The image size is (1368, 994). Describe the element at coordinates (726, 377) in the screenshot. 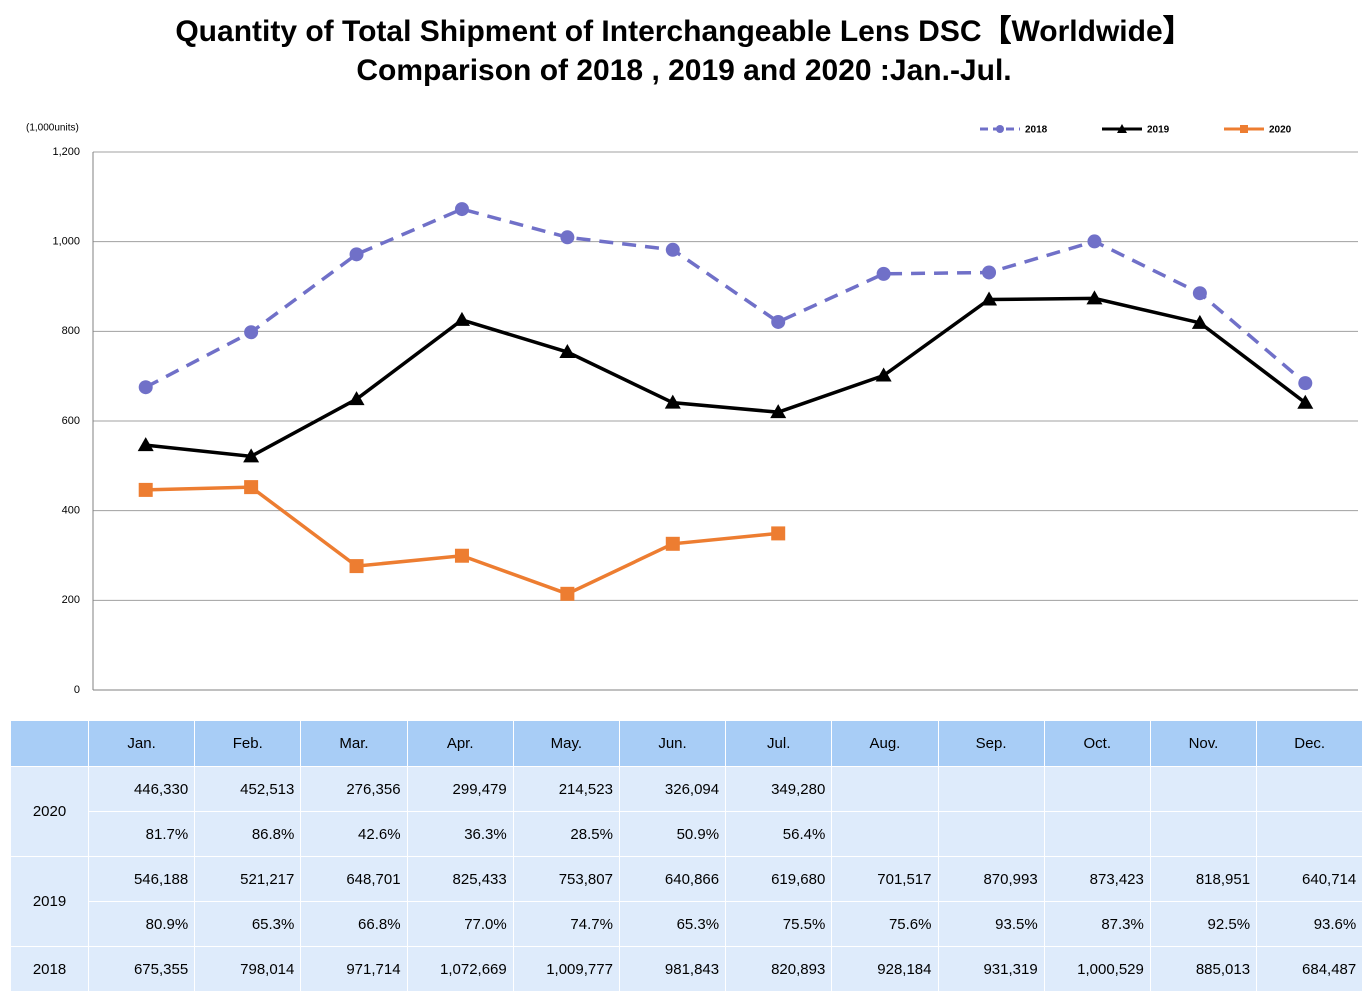

I see `series-line` at that location.